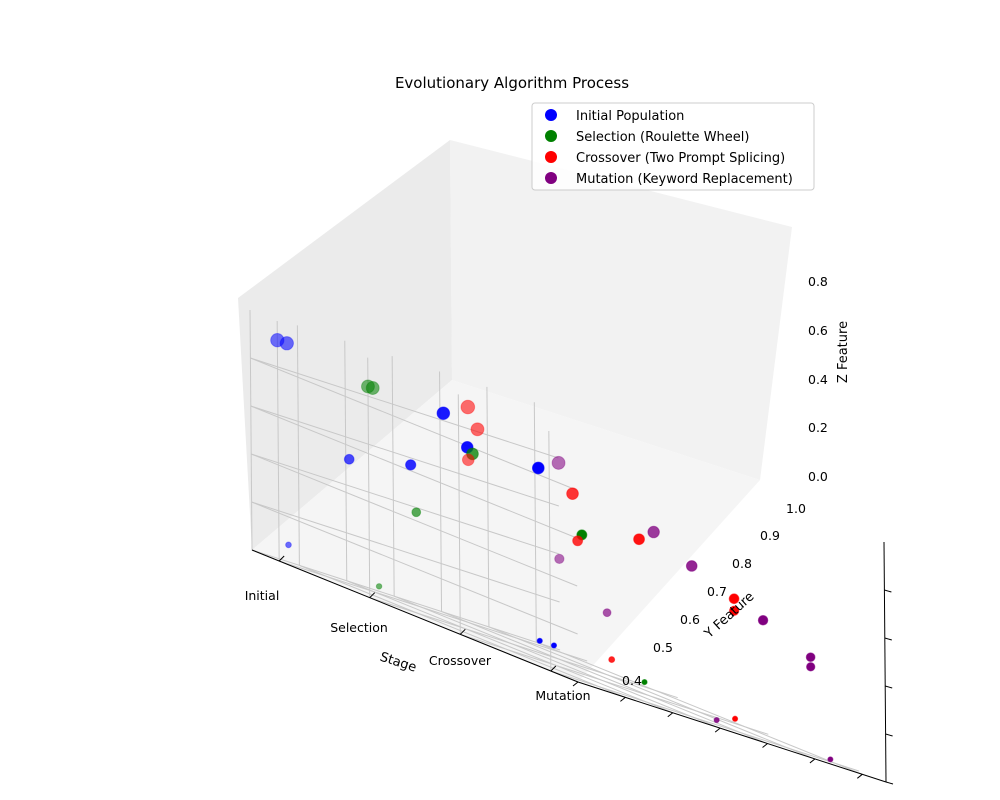 This screenshot has width=1000, height=800. I want to click on z-tick-label: 0.4, so click(818, 379).